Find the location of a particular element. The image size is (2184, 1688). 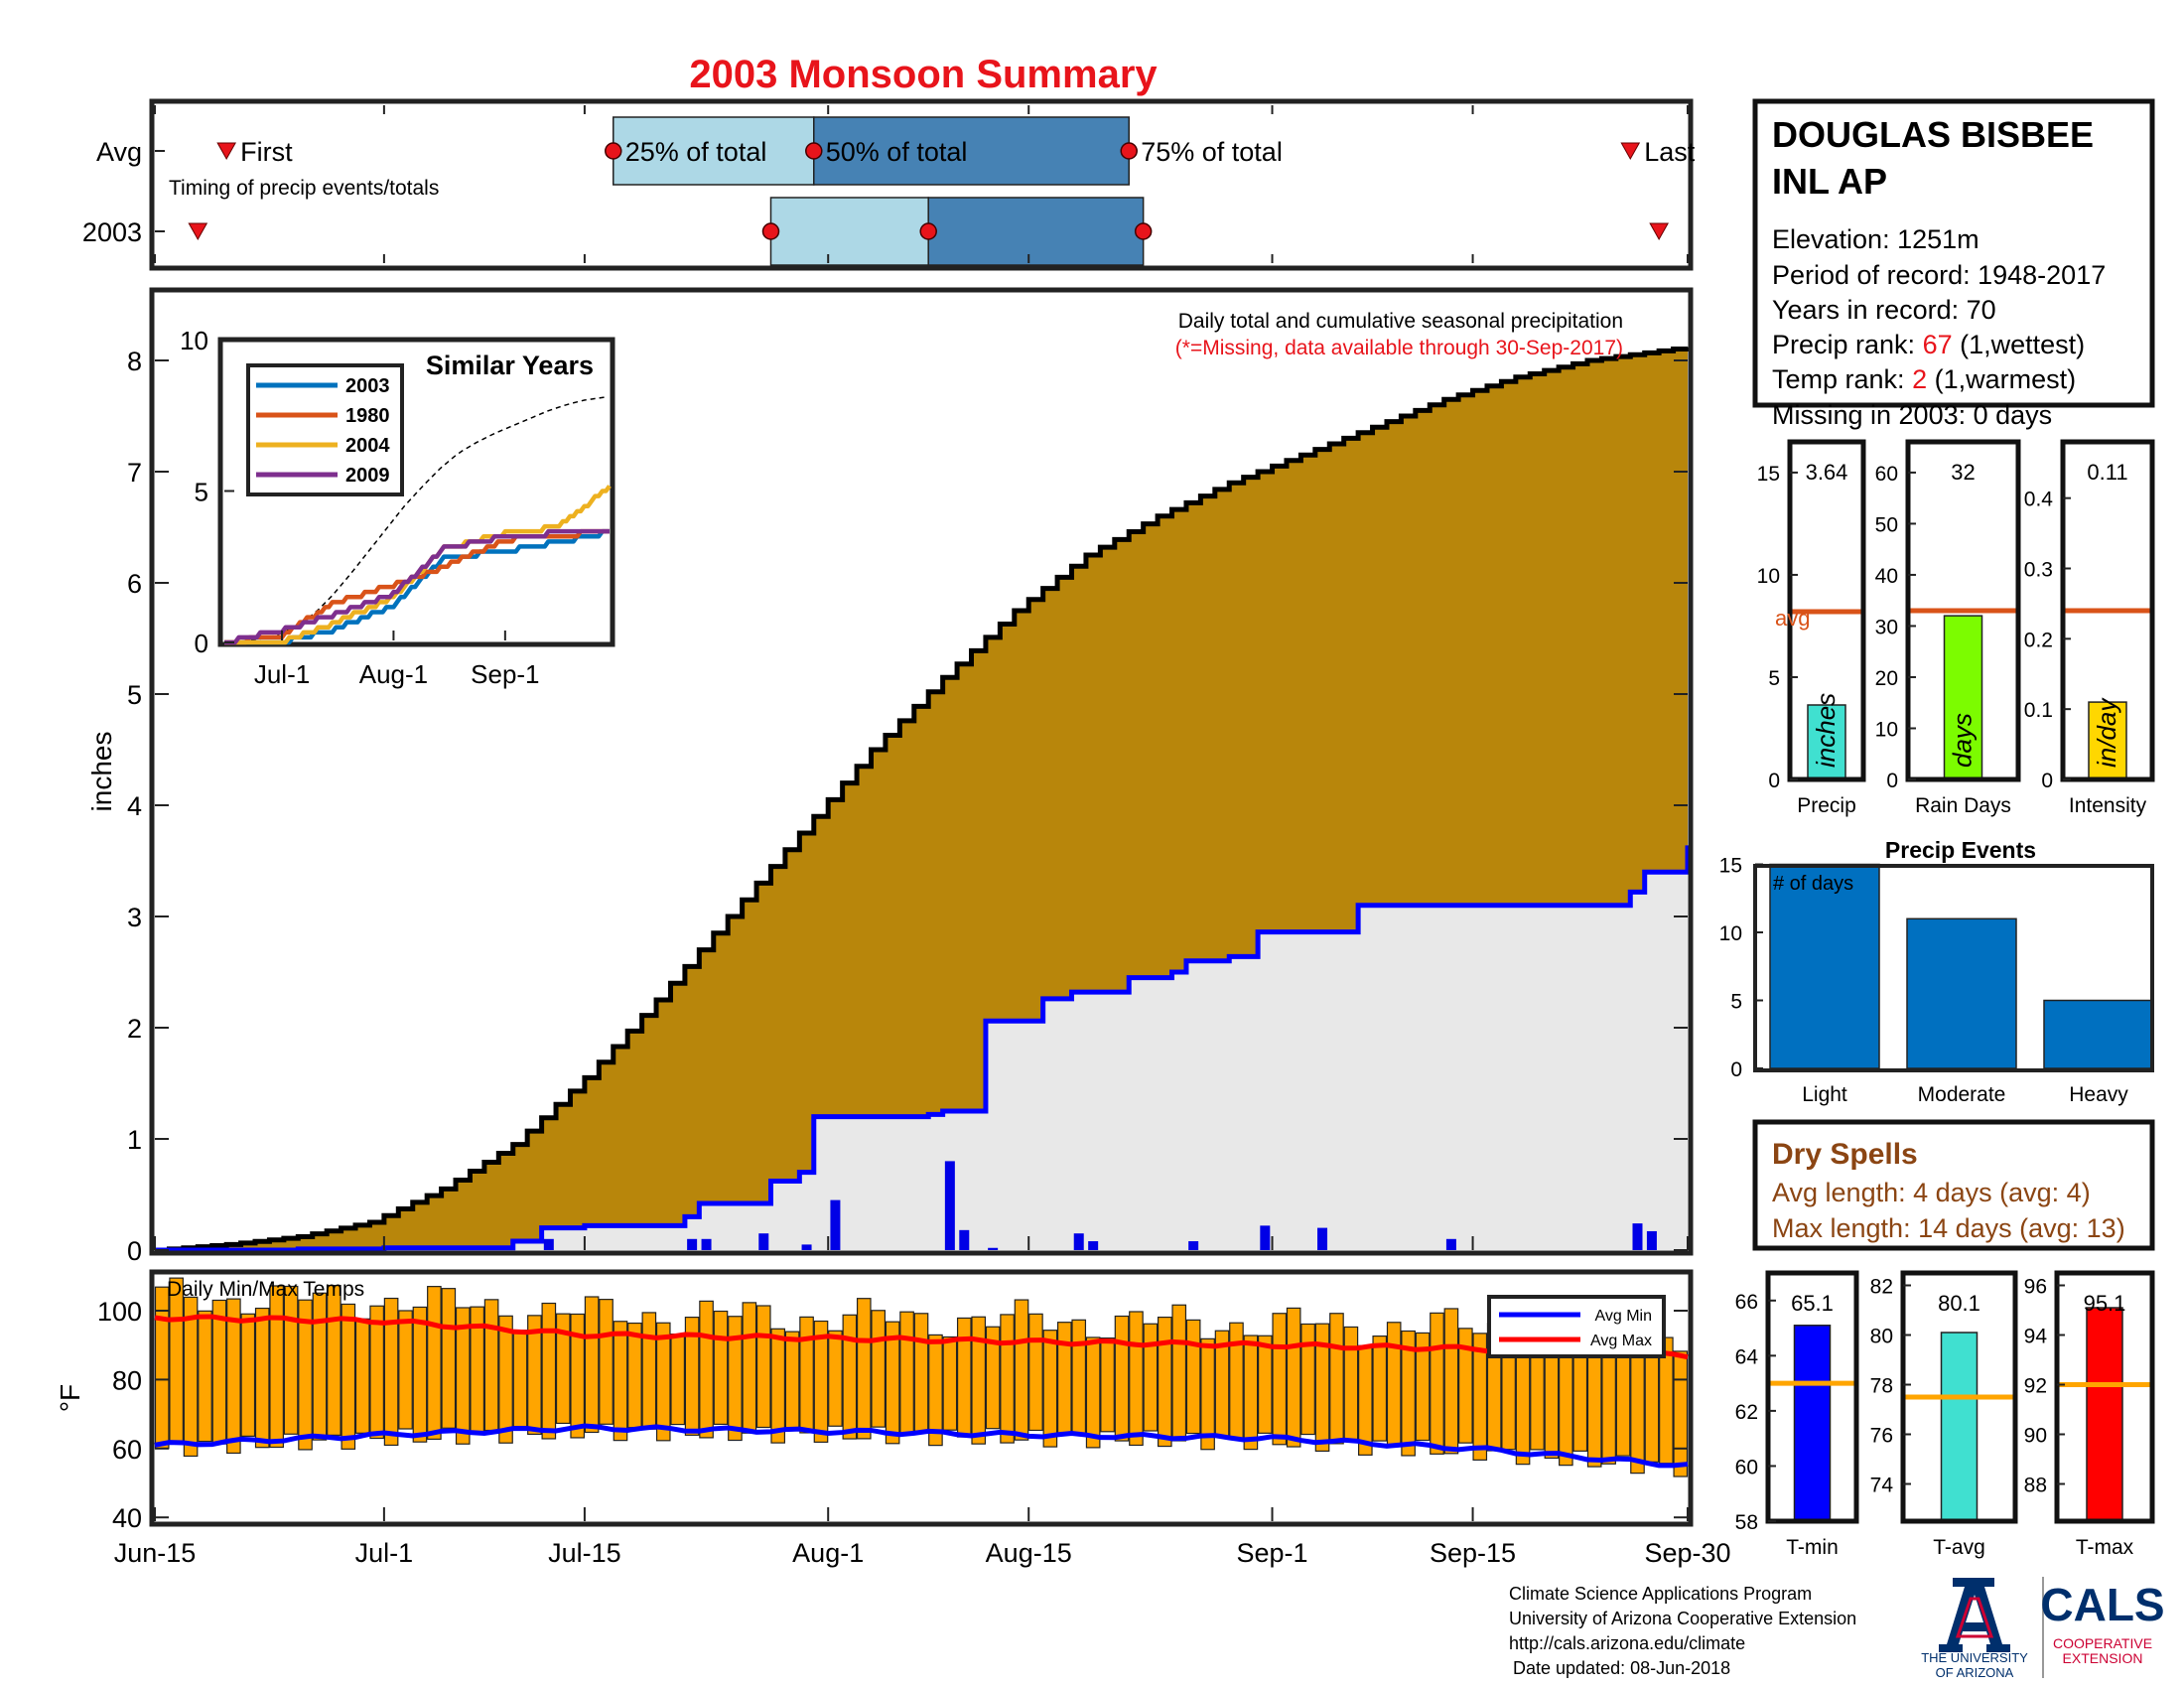

intensity-panel-ytick-label: 0.3 is located at coordinates (2038, 570).